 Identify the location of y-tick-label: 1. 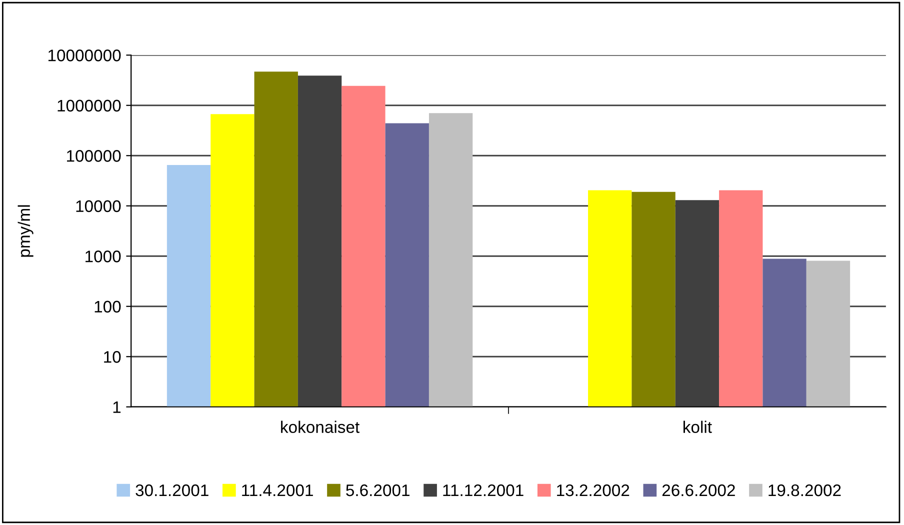
(117, 407).